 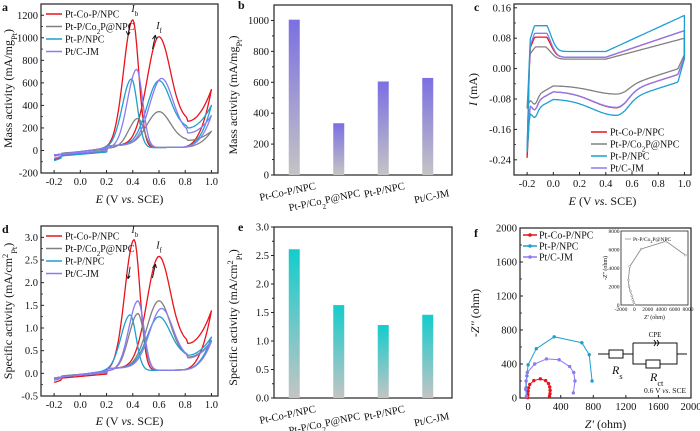 I want to click on inset-y-tick-label: 6000, so click(x=614, y=251).